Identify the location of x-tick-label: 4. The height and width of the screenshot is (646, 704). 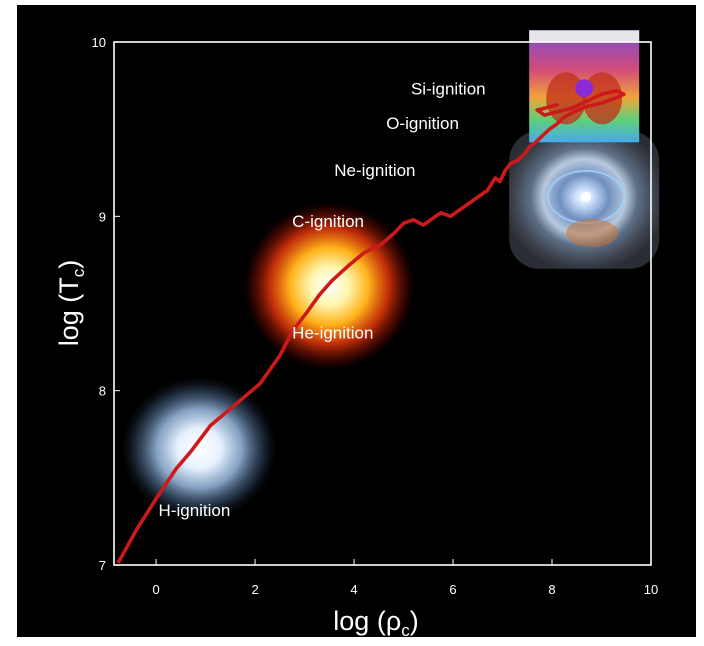
(353, 589).